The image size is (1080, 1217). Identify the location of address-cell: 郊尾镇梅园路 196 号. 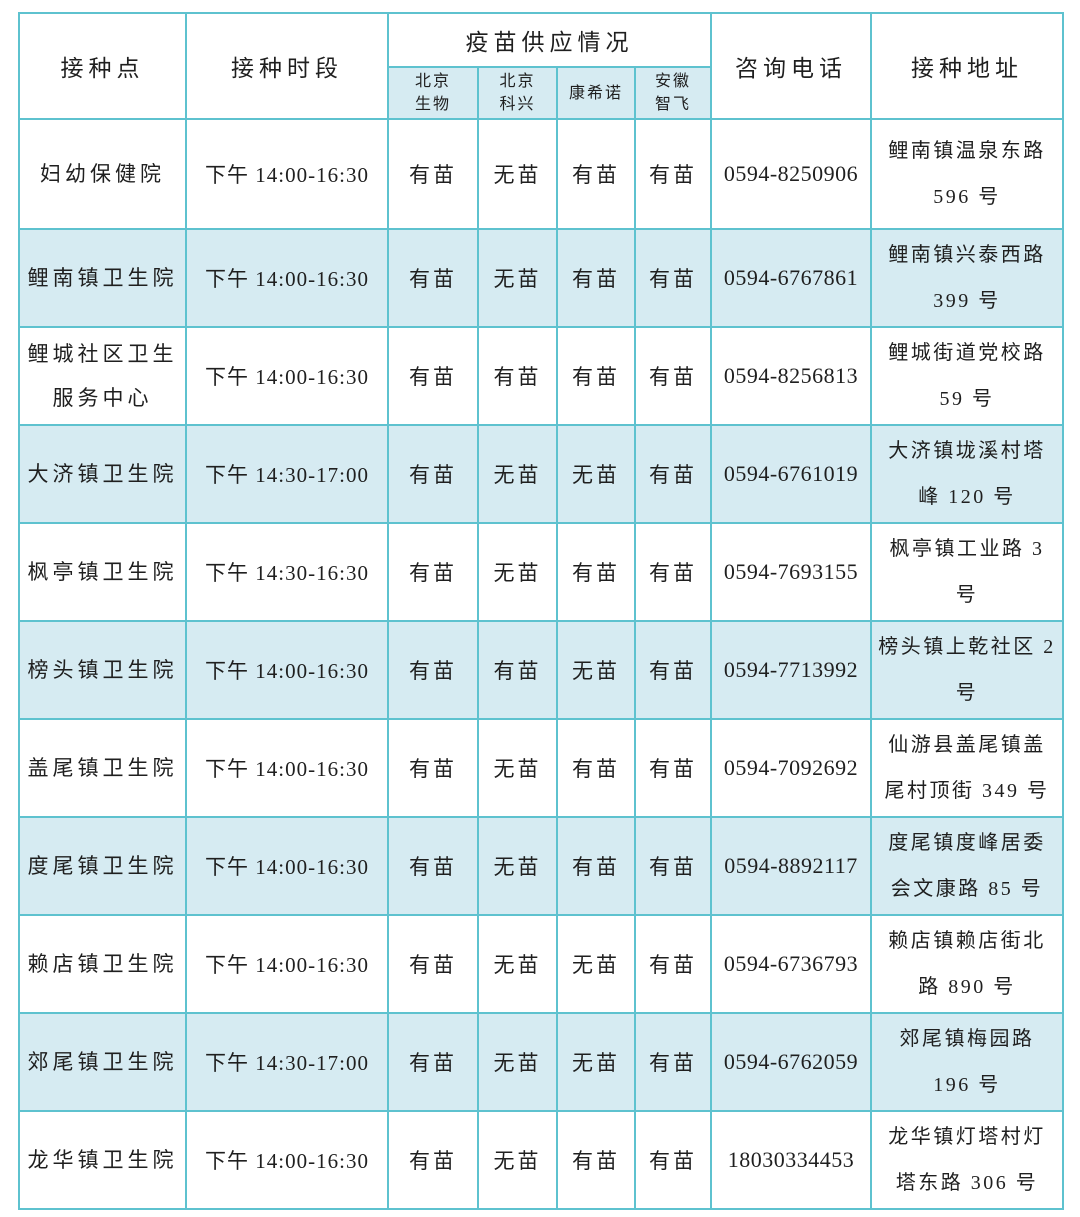
(967, 1062).